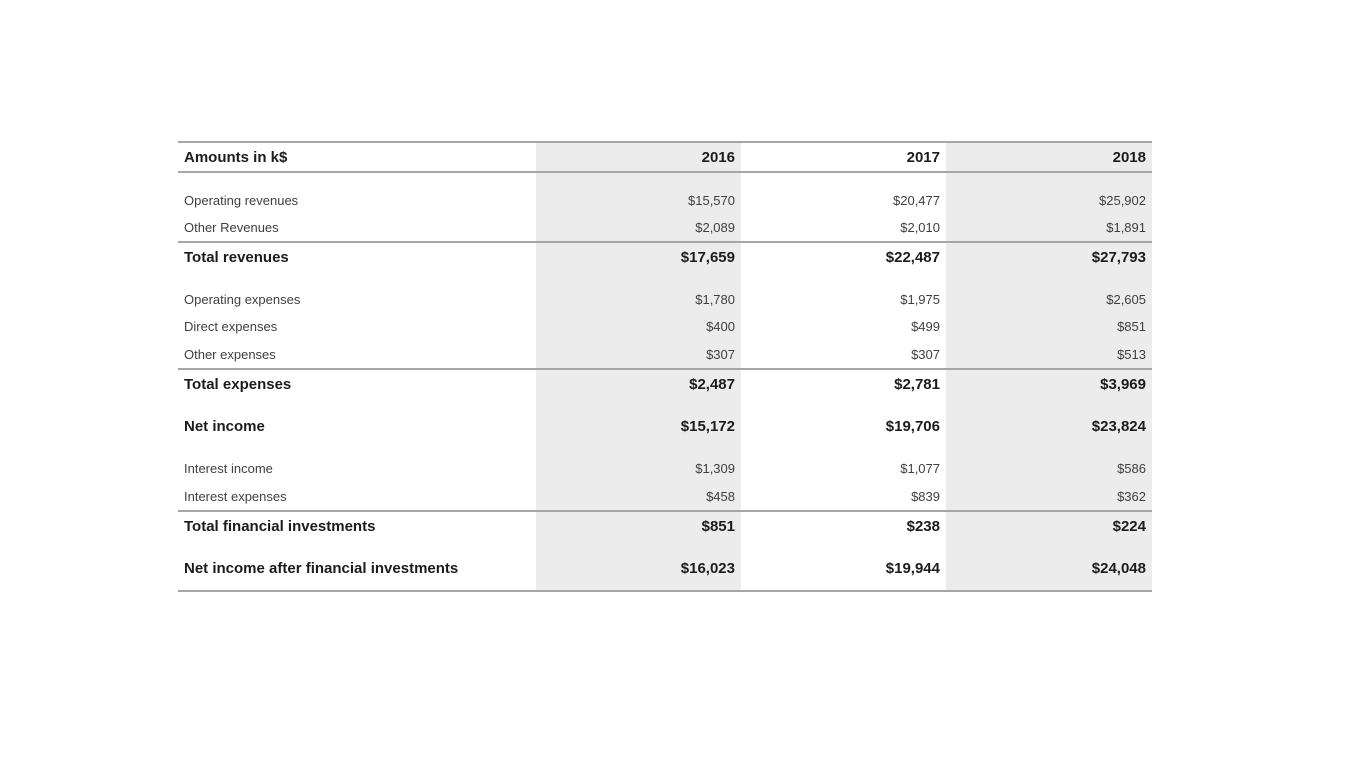  I want to click on cell-2017: $2,010, so click(920, 227).